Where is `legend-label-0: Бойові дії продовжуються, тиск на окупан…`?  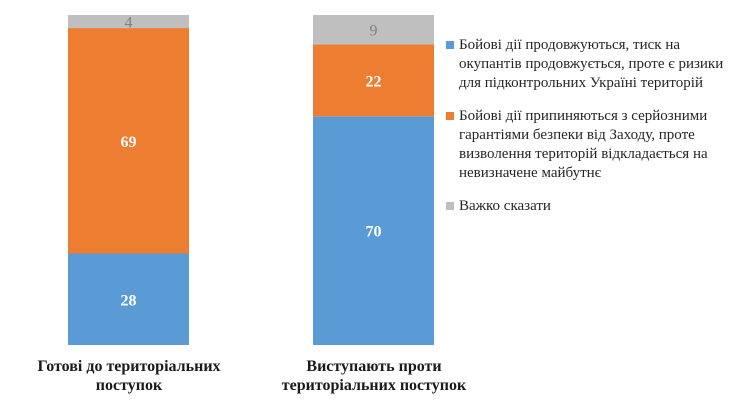 legend-label-0: Бойові дії продовжуються, тиск на окупан… is located at coordinates (591, 64).